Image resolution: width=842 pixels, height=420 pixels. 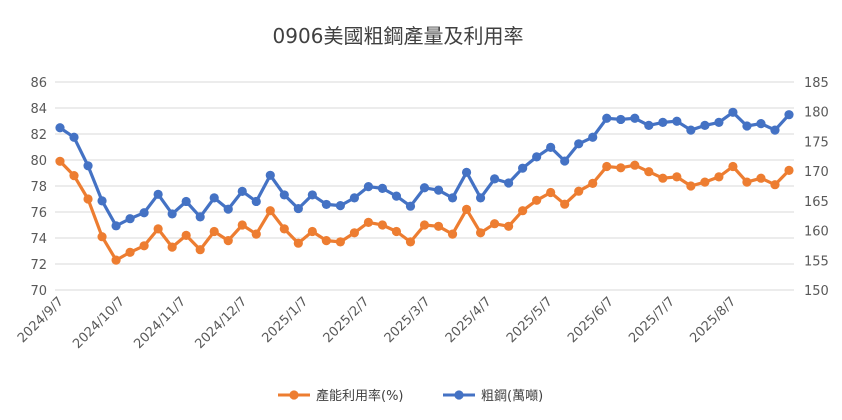 I want to click on y-left-tick-label: 78, so click(x=38, y=187).